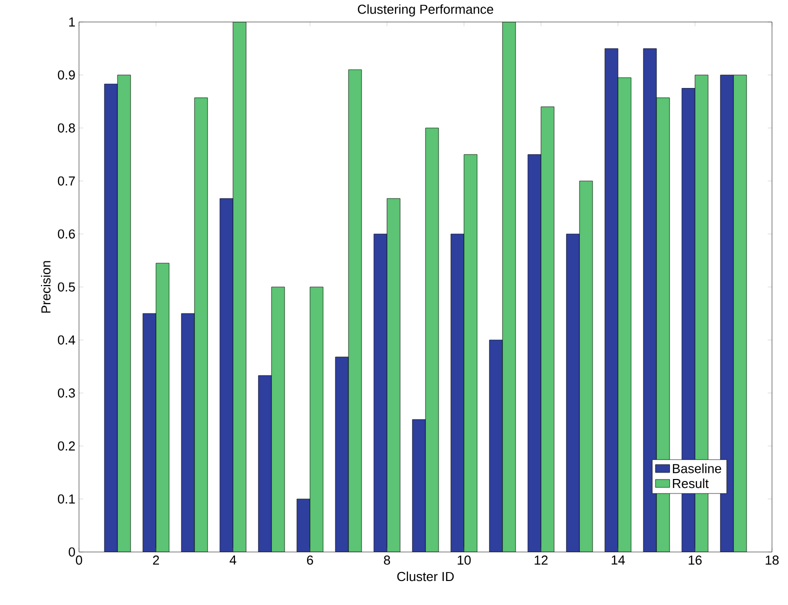 This screenshot has width=788, height=605. I want to click on legend-label: Result, so click(690, 483).